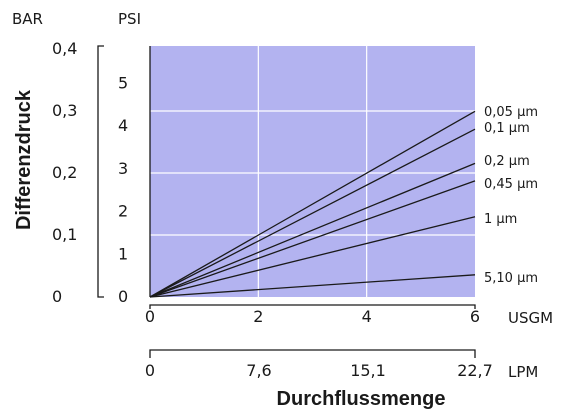  What do you see at coordinates (312, 353) in the screenshot?
I see `lpm-axis-line` at bounding box center [312, 353].